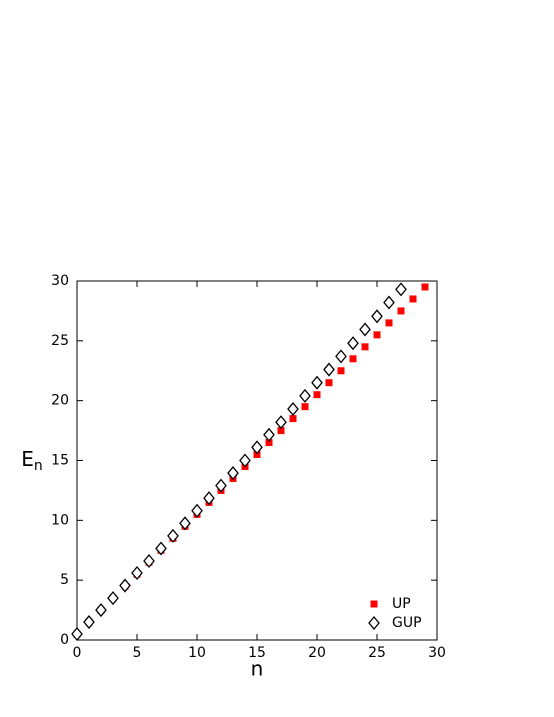  Describe the element at coordinates (377, 653) in the screenshot. I see `x-tick-label: 25` at that location.